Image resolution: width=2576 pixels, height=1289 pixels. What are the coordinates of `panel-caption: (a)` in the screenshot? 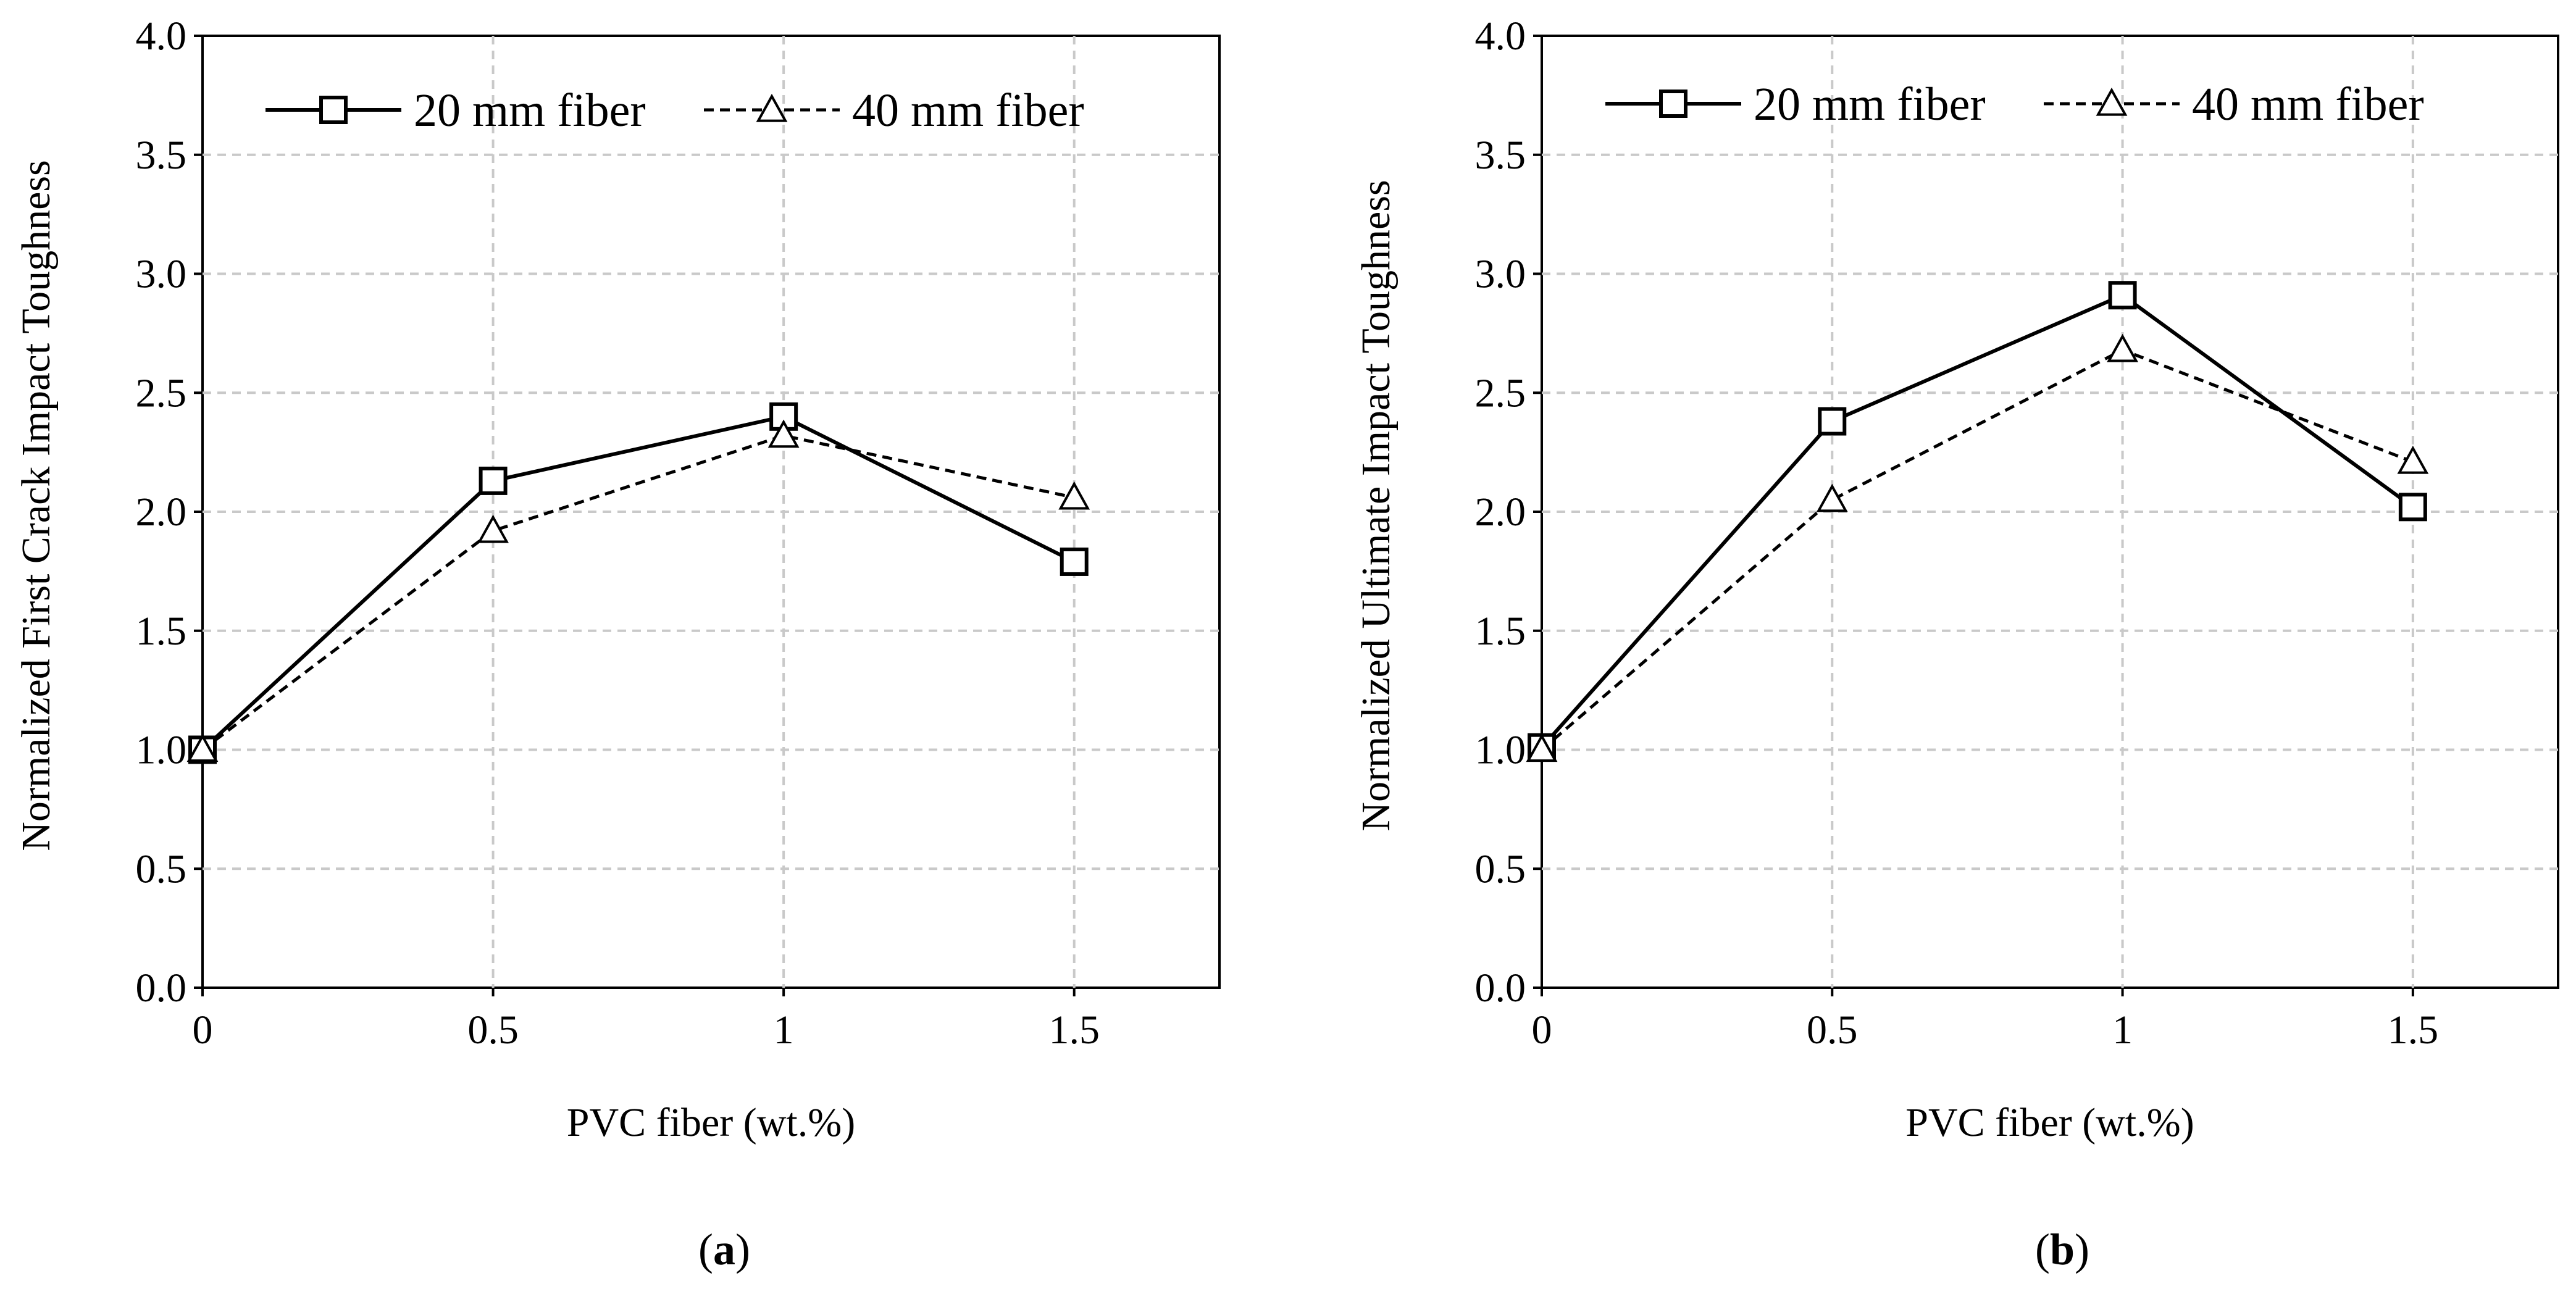 It's located at (724, 1249).